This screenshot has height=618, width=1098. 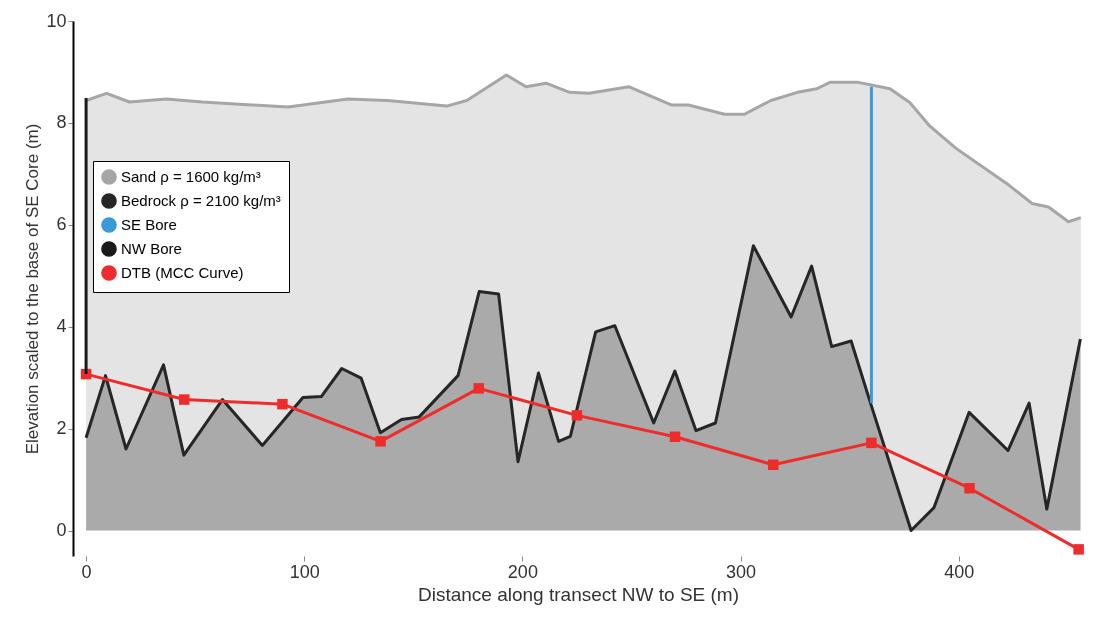 I want to click on y-tick-label: 4, so click(x=61, y=326).